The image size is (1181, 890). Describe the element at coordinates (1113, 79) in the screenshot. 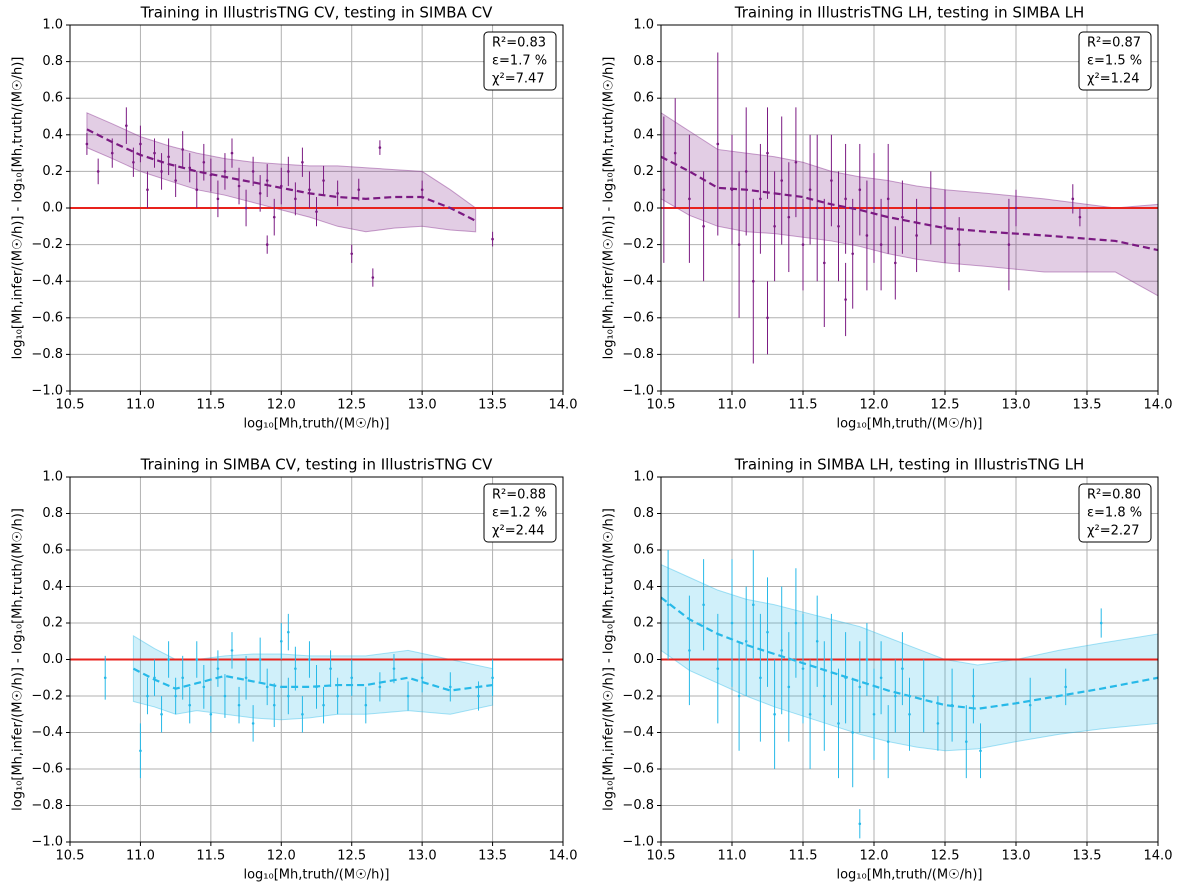

I see `stats-text: χ²=1.24` at that location.